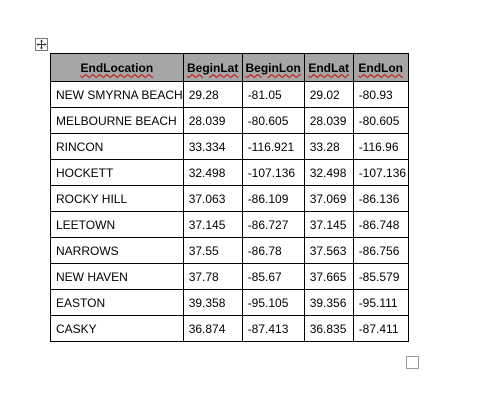 The height and width of the screenshot is (409, 477). I want to click on table-row: HOCKETT 32.498 -107.136 32.498 -107.136, so click(229, 172).